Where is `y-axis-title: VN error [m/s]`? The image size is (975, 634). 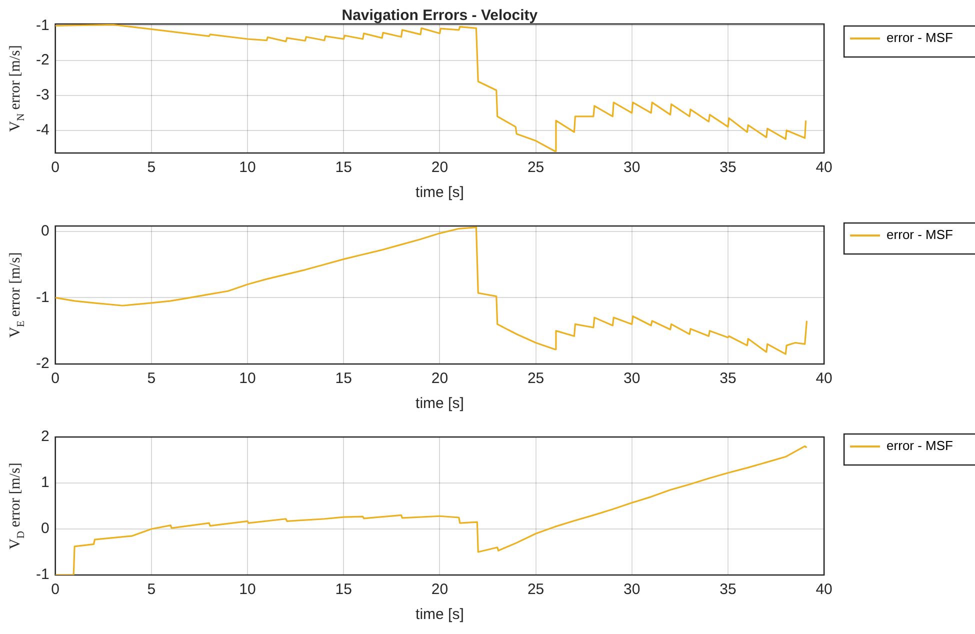 y-axis-title: VN error [m/s] is located at coordinates (17, 88).